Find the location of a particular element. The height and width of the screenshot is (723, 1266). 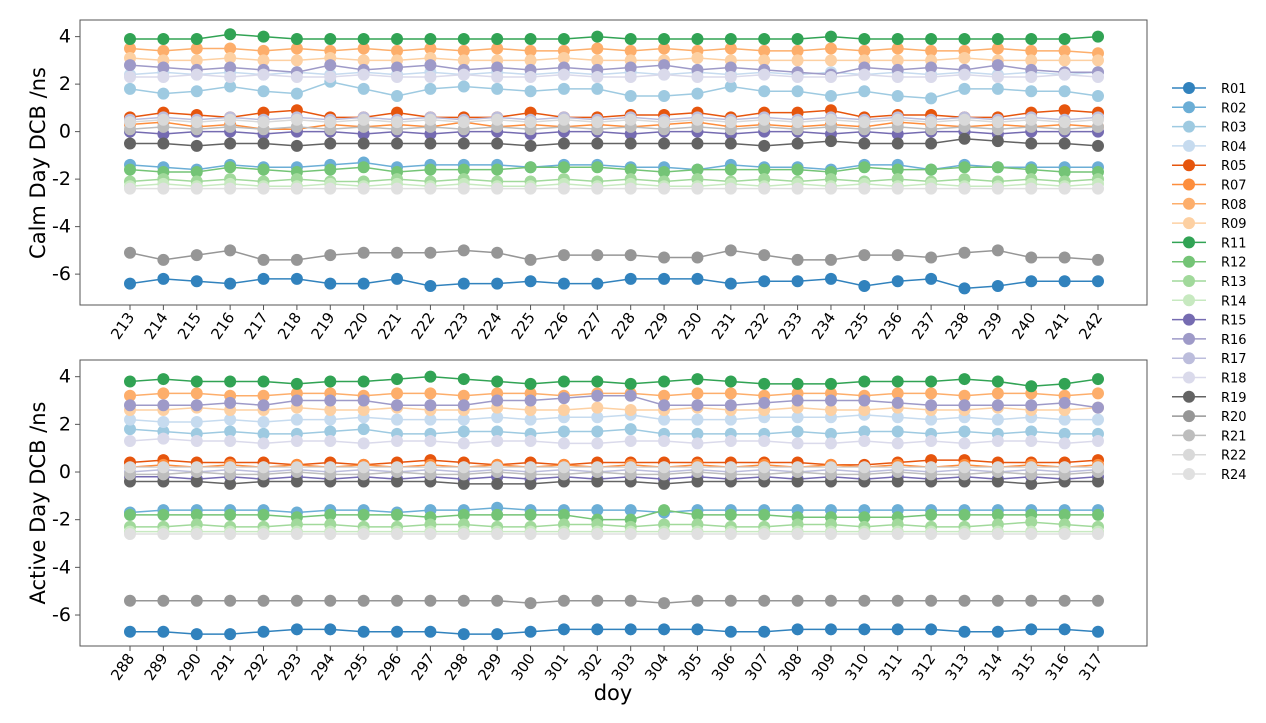

active-series-r16 is located at coordinates (614, 401).